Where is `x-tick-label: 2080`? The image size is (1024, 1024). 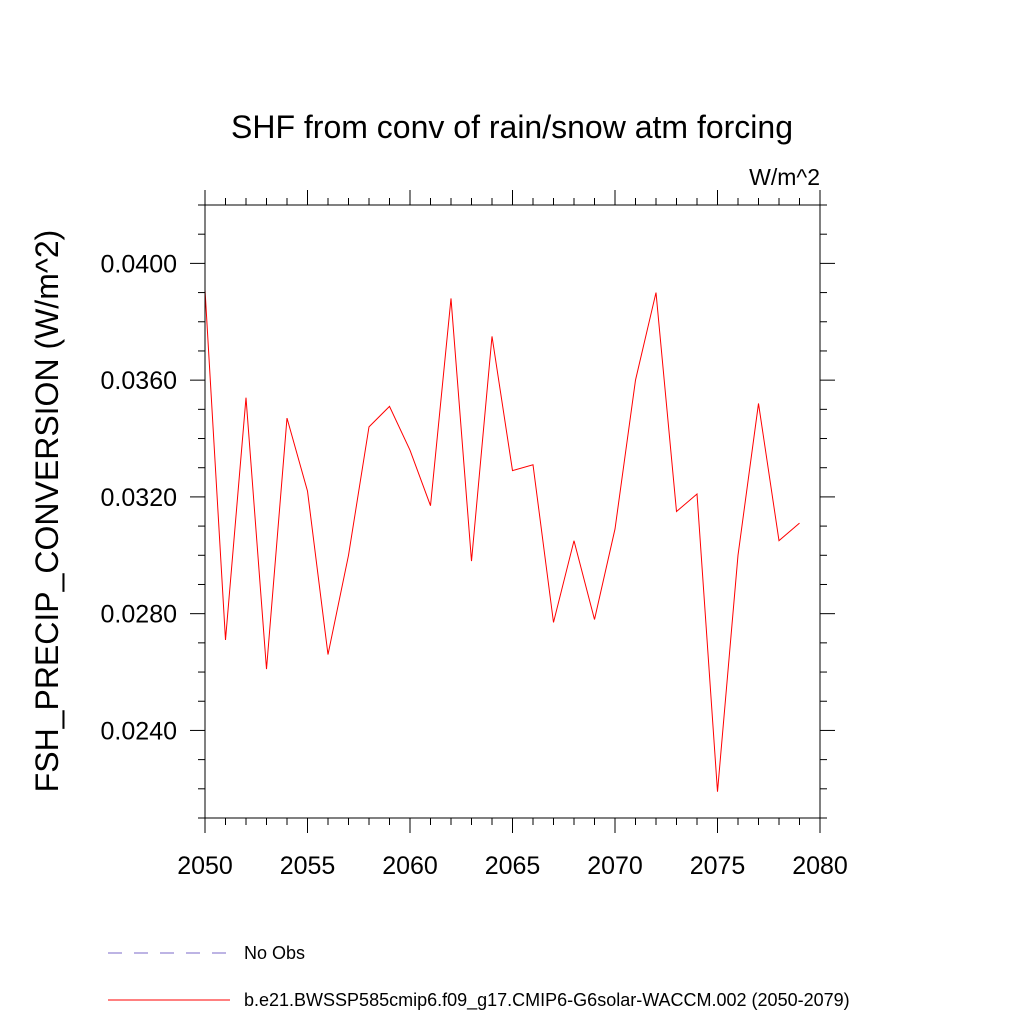 x-tick-label: 2080 is located at coordinates (820, 866).